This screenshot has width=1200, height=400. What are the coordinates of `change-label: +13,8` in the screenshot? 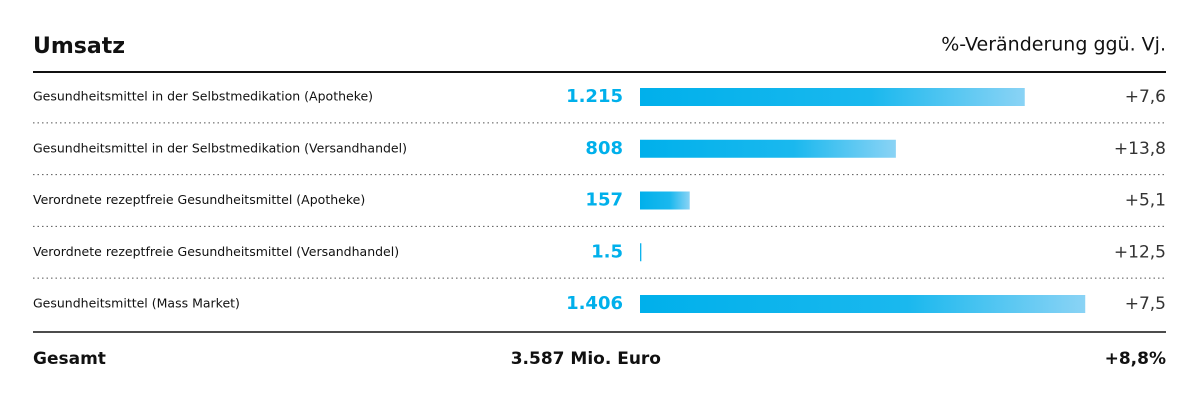 It's located at (1140, 149).